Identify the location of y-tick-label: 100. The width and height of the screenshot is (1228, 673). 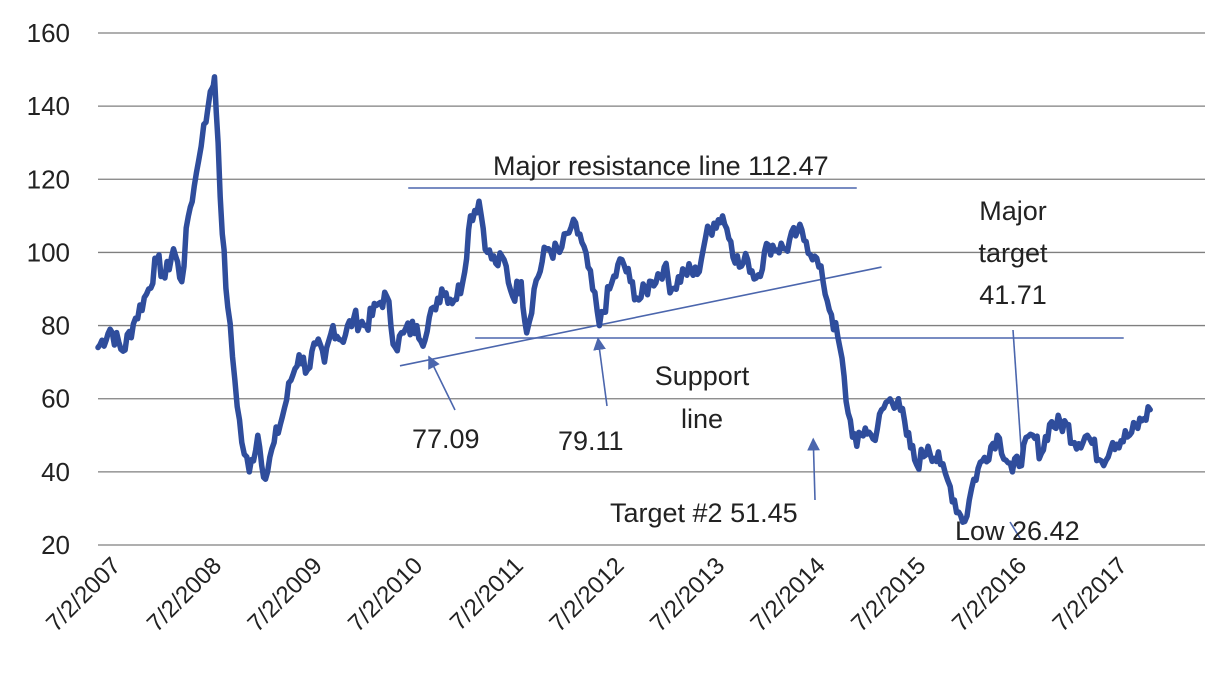
(48, 252).